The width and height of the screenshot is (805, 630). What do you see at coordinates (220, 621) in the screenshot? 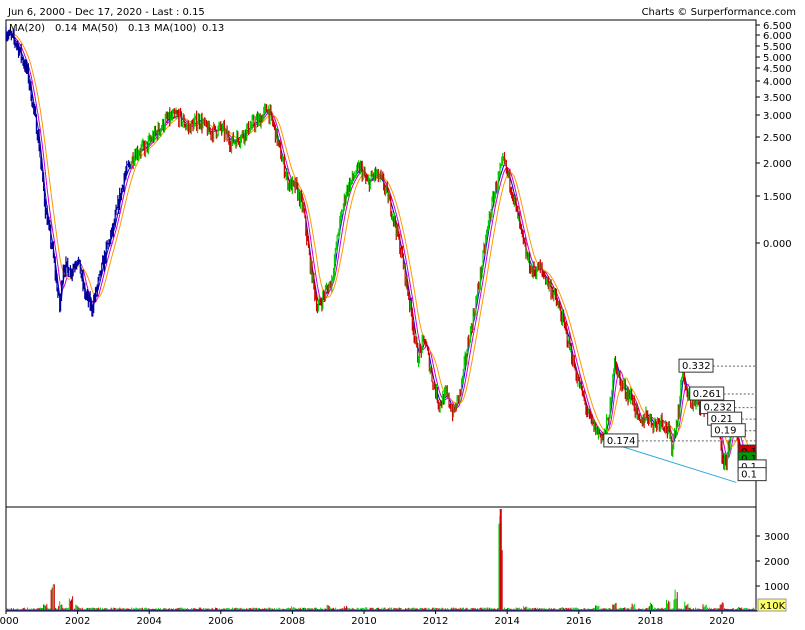
I see `x-tick-label: 2006` at bounding box center [220, 621].